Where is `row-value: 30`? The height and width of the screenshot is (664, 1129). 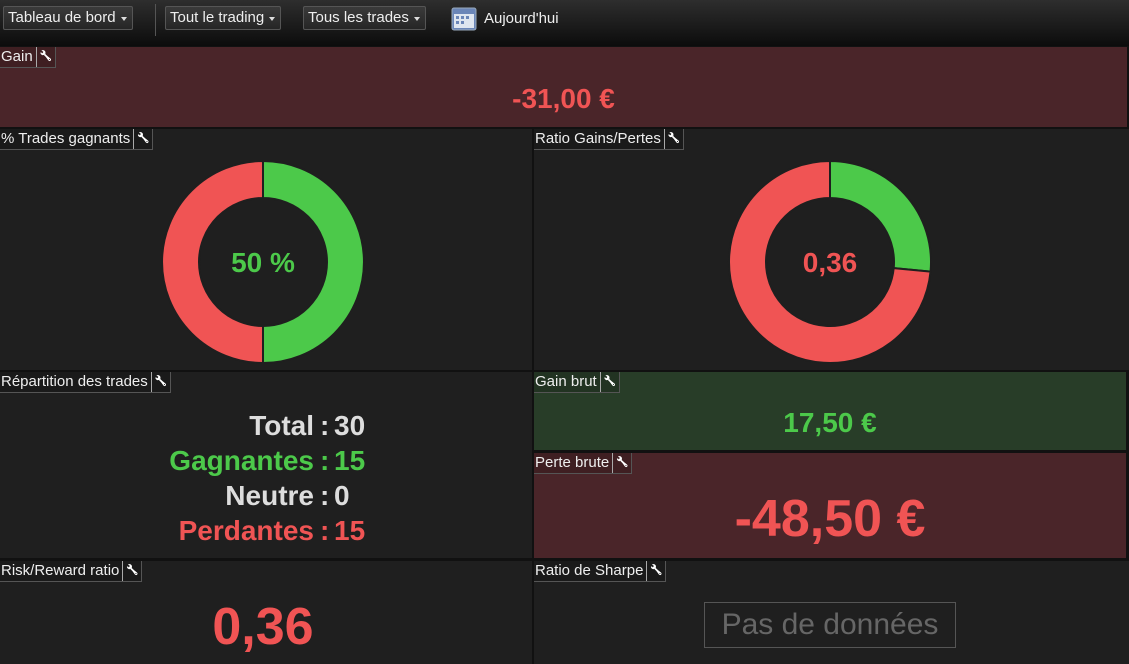 row-value: 30 is located at coordinates (350, 425).